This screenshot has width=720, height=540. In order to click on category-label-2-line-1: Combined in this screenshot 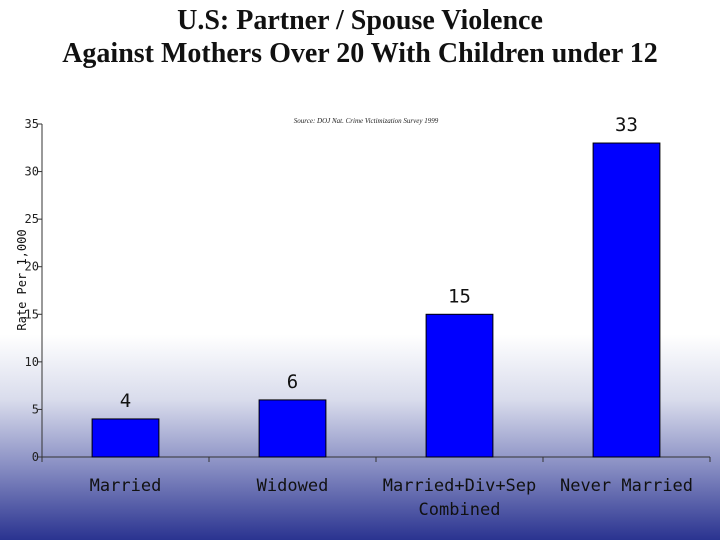, I will do `click(460, 510)`.